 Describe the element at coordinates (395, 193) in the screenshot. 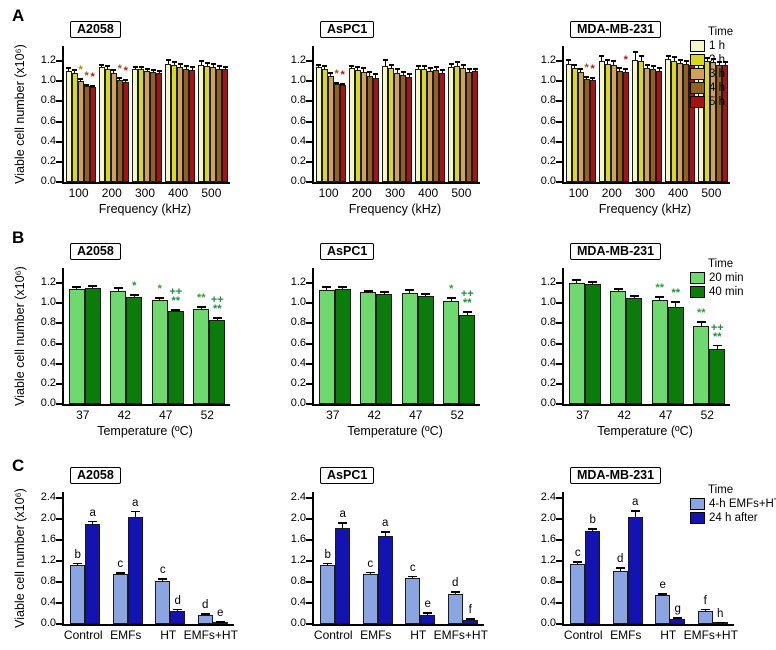

I see `x-tick-label: 300` at that location.